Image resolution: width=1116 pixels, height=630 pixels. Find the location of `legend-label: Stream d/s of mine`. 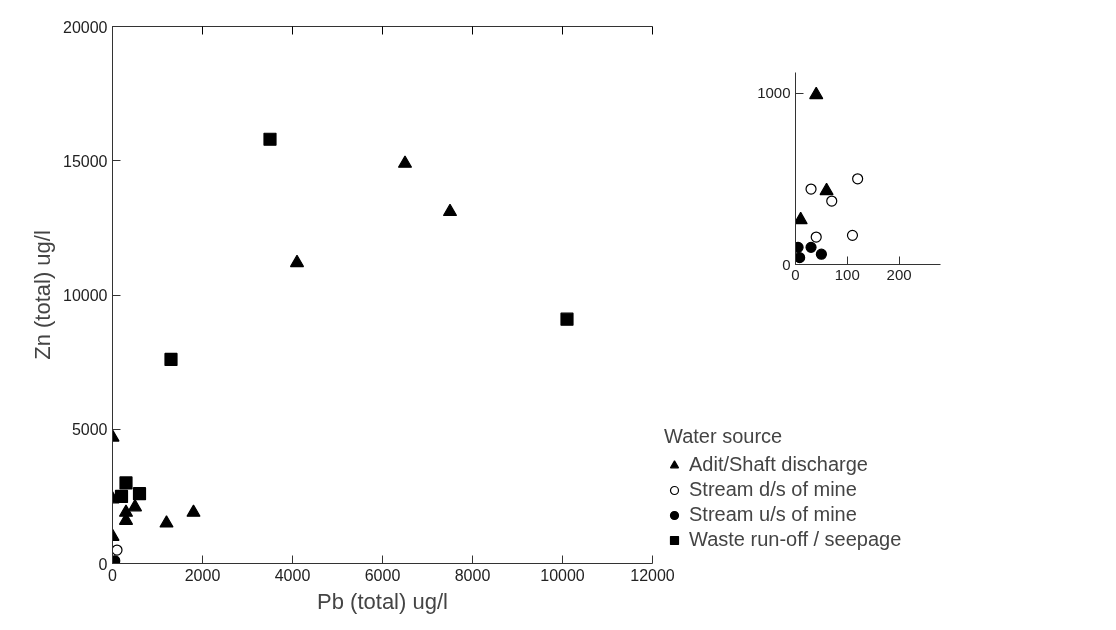

legend-label: Stream d/s of mine is located at coordinates (773, 489).